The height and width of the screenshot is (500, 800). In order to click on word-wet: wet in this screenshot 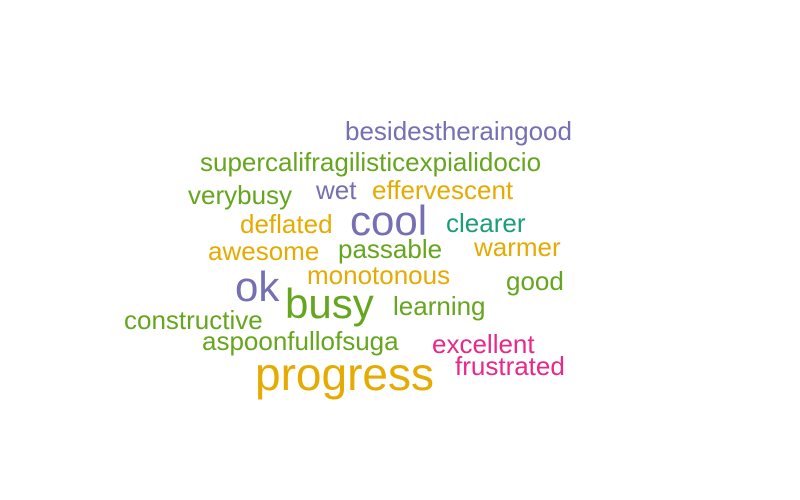, I will do `click(336, 190)`.